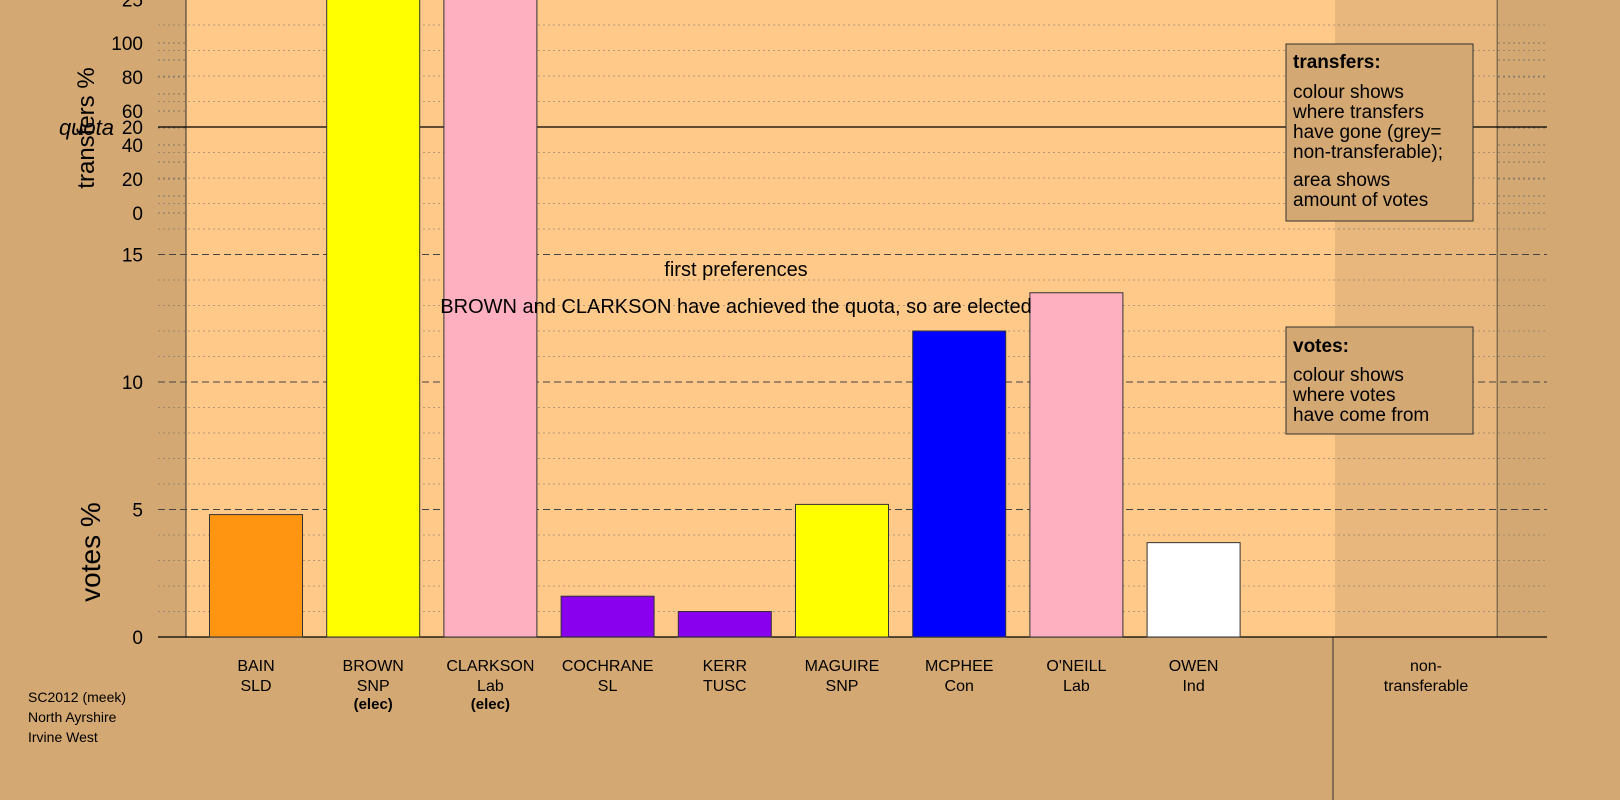  I want to click on votes-y-axis-label: votes %, so click(90, 552).